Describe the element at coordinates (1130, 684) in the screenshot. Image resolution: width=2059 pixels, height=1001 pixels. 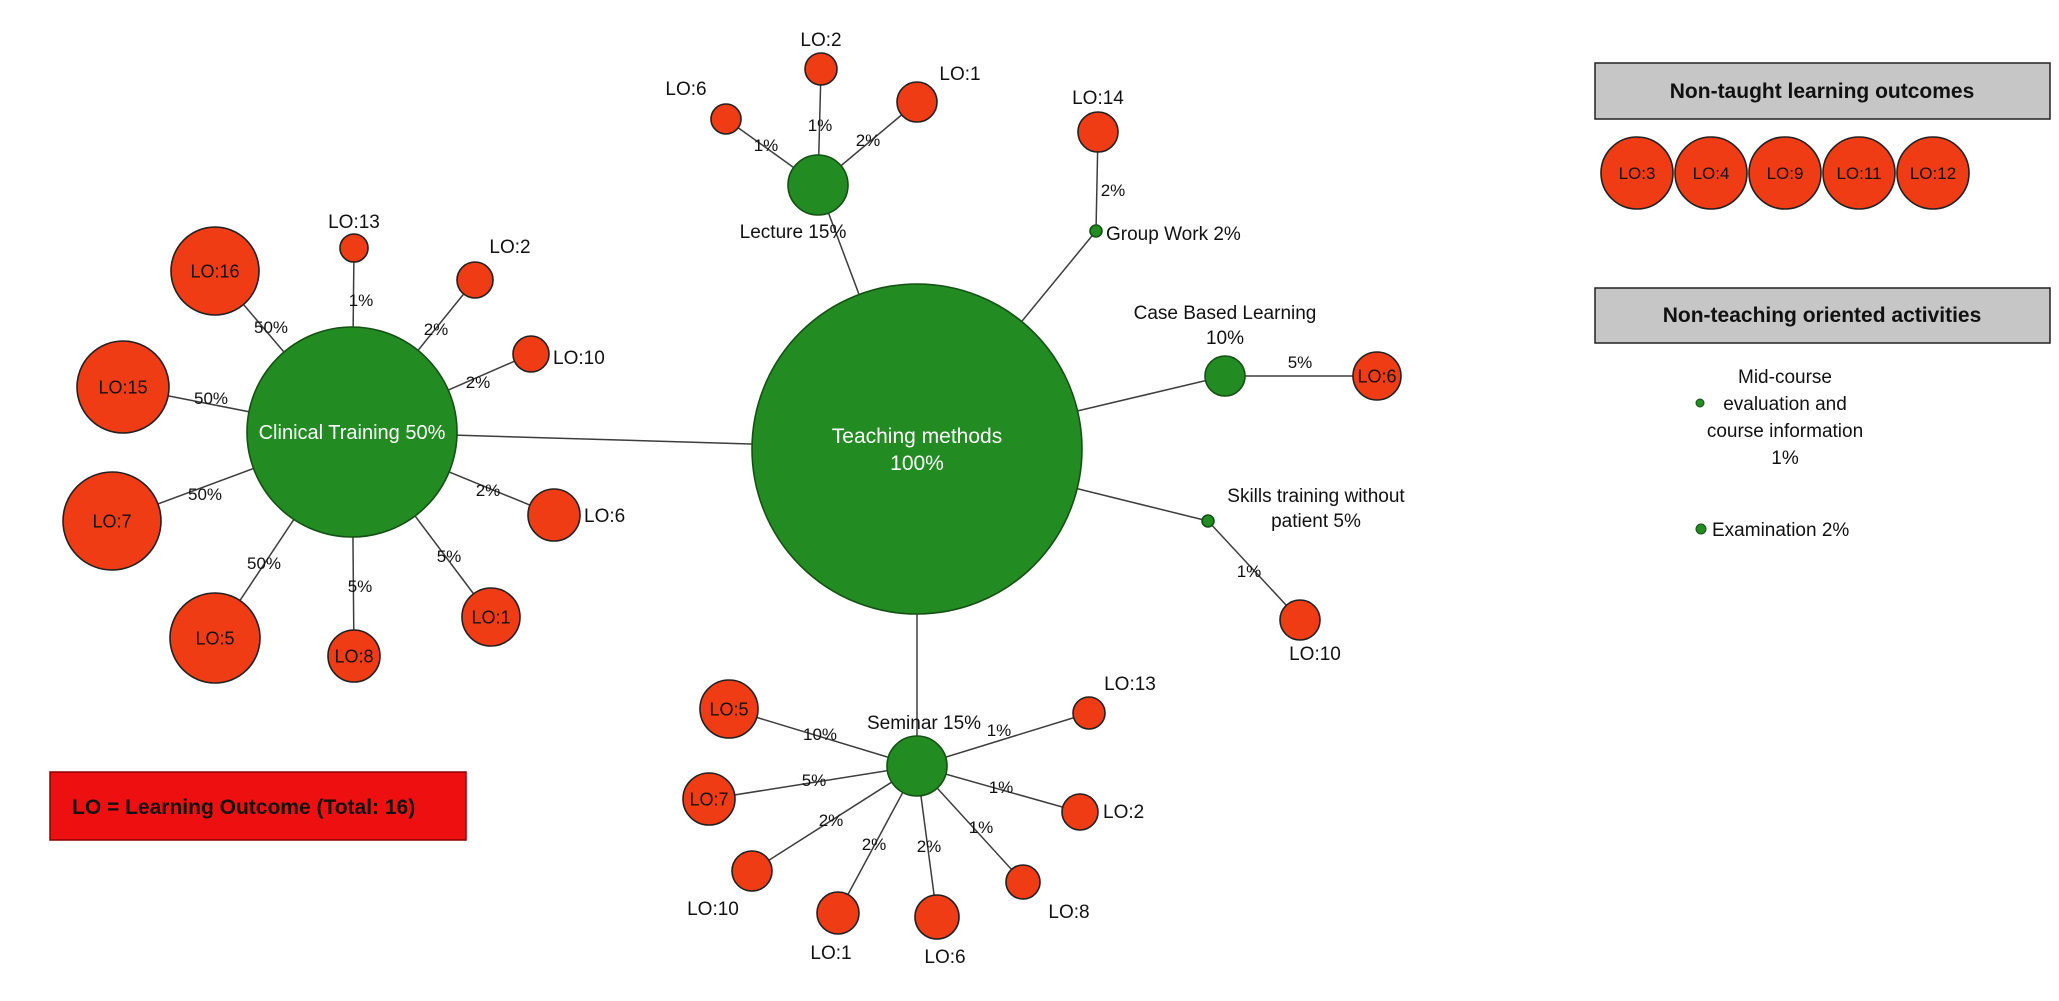
I see `node-label-se13: LO:13` at that location.